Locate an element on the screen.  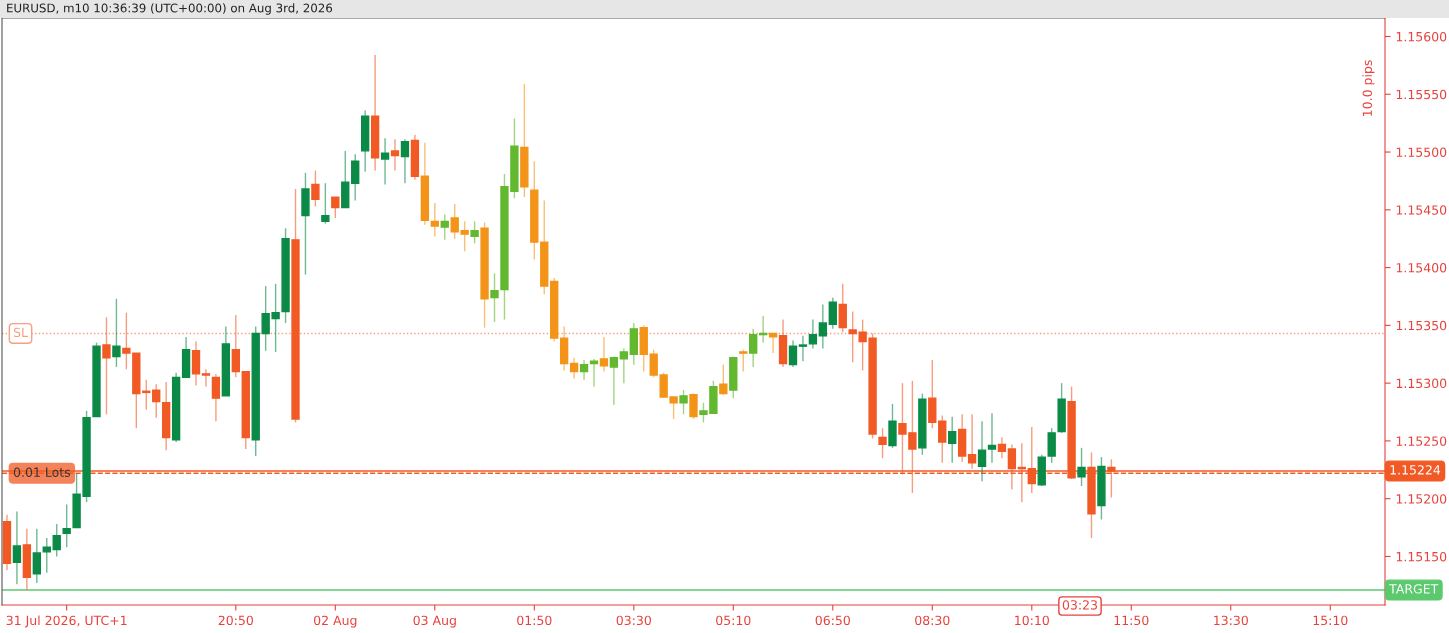
y-tick-label: 1.15600 is located at coordinates (1421, 36).